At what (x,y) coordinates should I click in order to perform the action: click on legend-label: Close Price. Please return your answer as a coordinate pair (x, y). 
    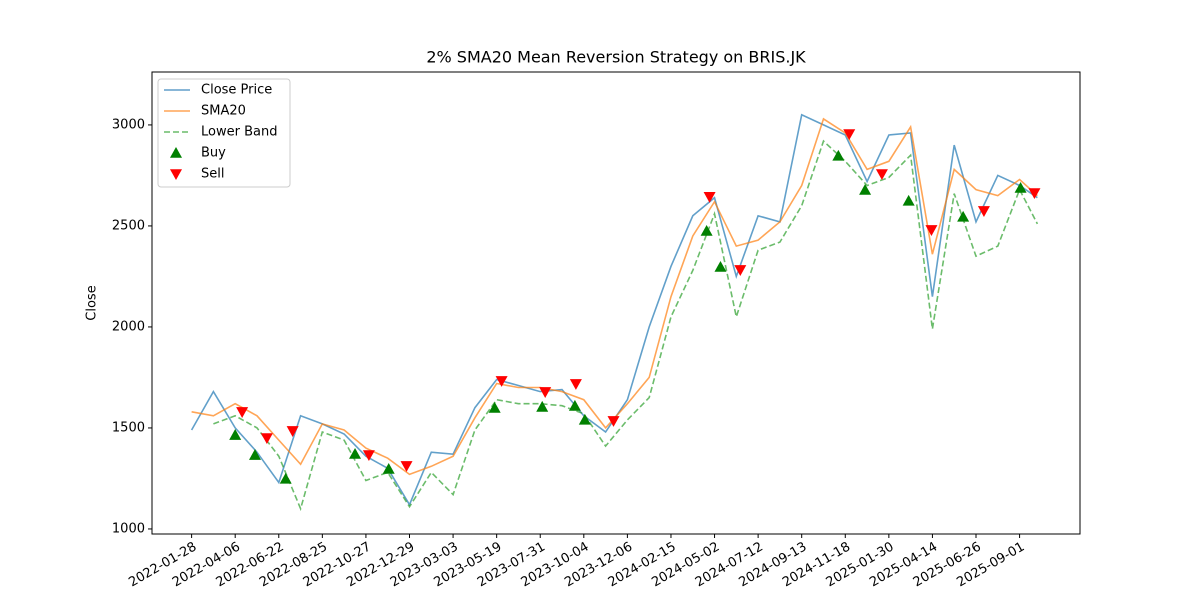
    Looking at the image, I should click on (236, 90).